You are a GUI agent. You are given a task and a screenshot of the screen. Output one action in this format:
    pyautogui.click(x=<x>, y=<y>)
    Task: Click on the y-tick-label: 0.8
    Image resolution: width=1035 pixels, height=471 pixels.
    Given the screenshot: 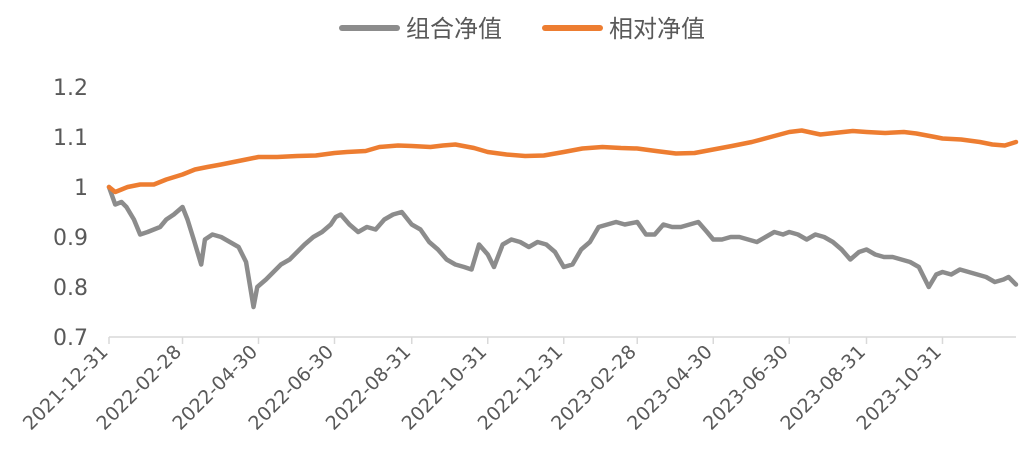 What is the action you would take?
    pyautogui.click(x=70, y=288)
    